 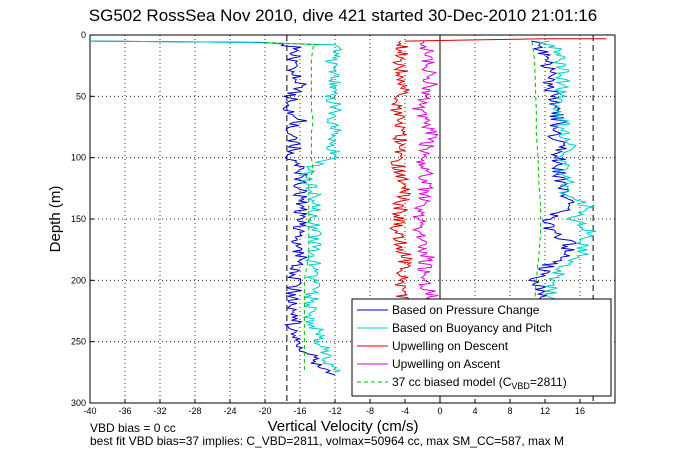 I want to click on x-tick-label-4: -24, so click(x=229, y=411).